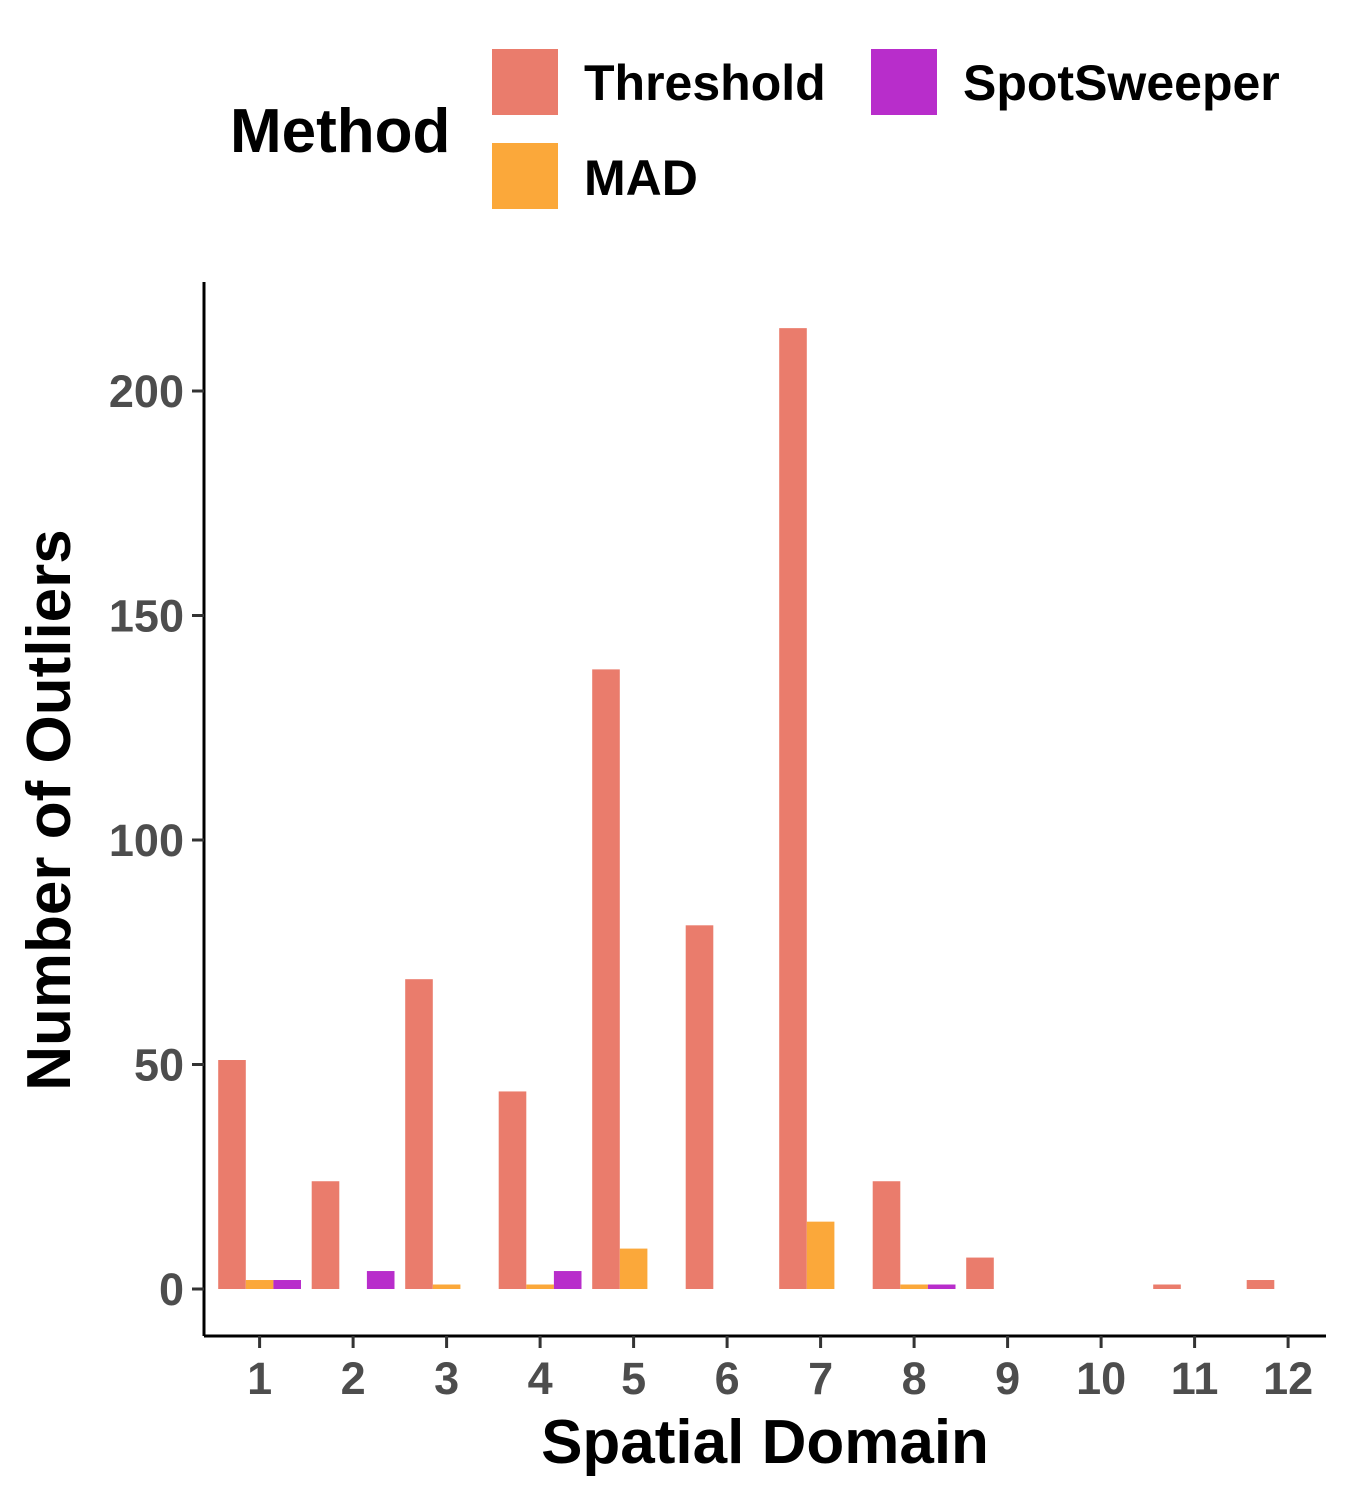  I want to click on x-tick-label: 11, so click(1195, 1378).